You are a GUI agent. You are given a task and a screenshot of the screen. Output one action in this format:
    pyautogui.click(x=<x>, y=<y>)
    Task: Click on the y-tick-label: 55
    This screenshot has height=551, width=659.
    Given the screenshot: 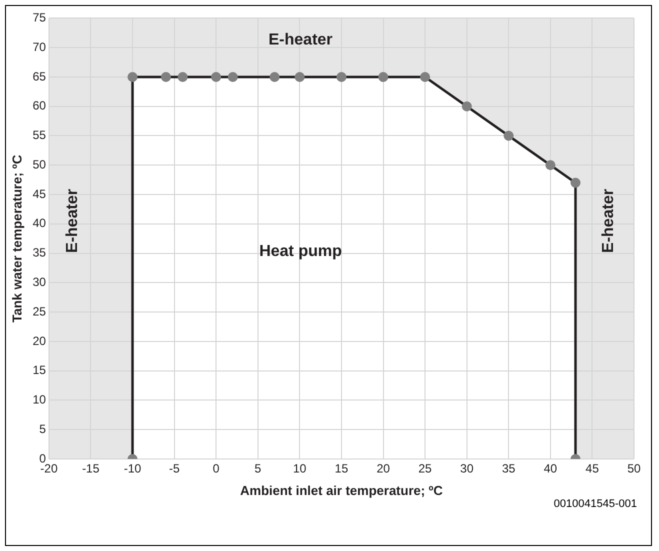 What is the action you would take?
    pyautogui.click(x=39, y=135)
    